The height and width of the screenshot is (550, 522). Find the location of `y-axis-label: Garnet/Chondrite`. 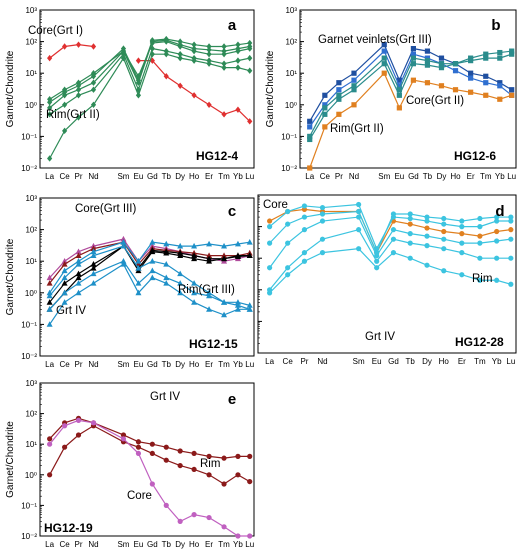

y-axis-label: Garnet/Chondrite is located at coordinates (10, 276).